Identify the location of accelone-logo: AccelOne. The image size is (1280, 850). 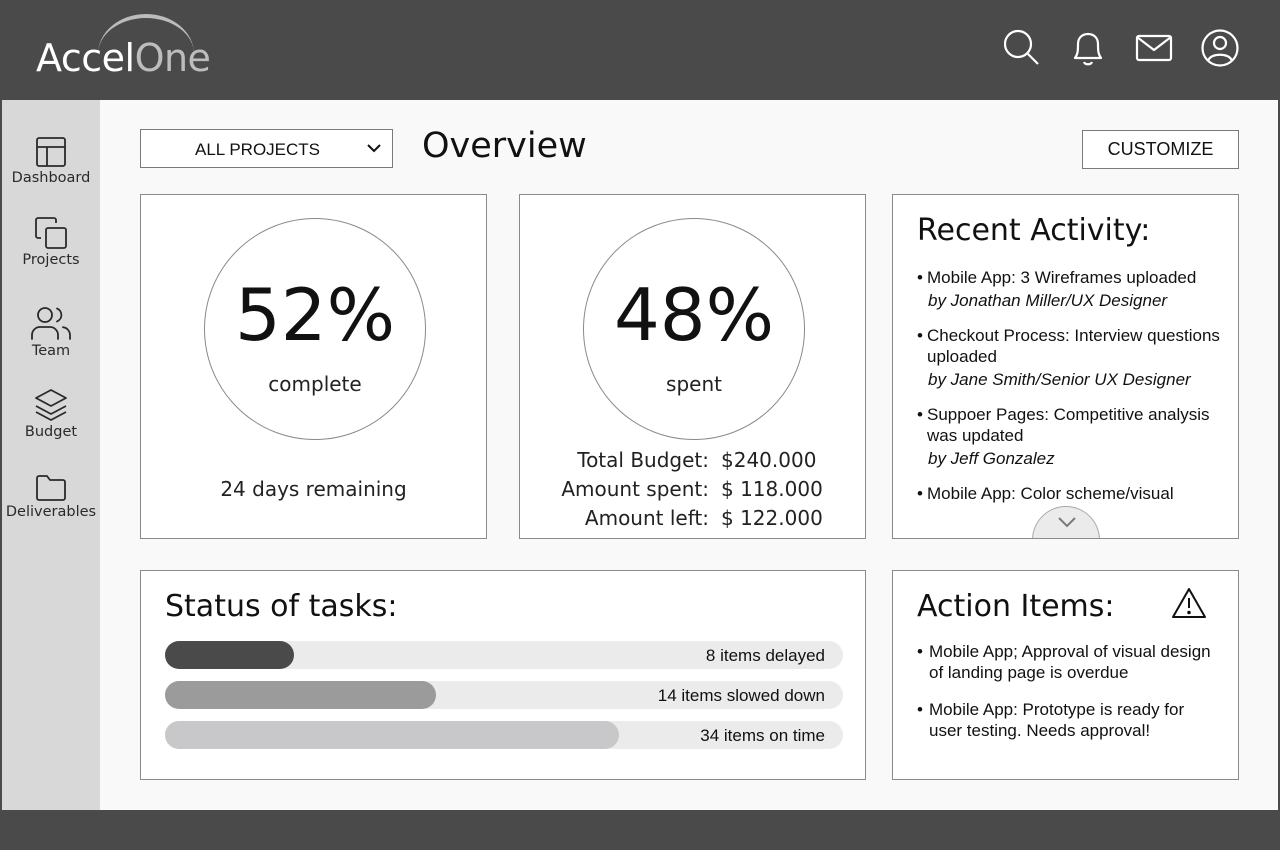
(131, 47).